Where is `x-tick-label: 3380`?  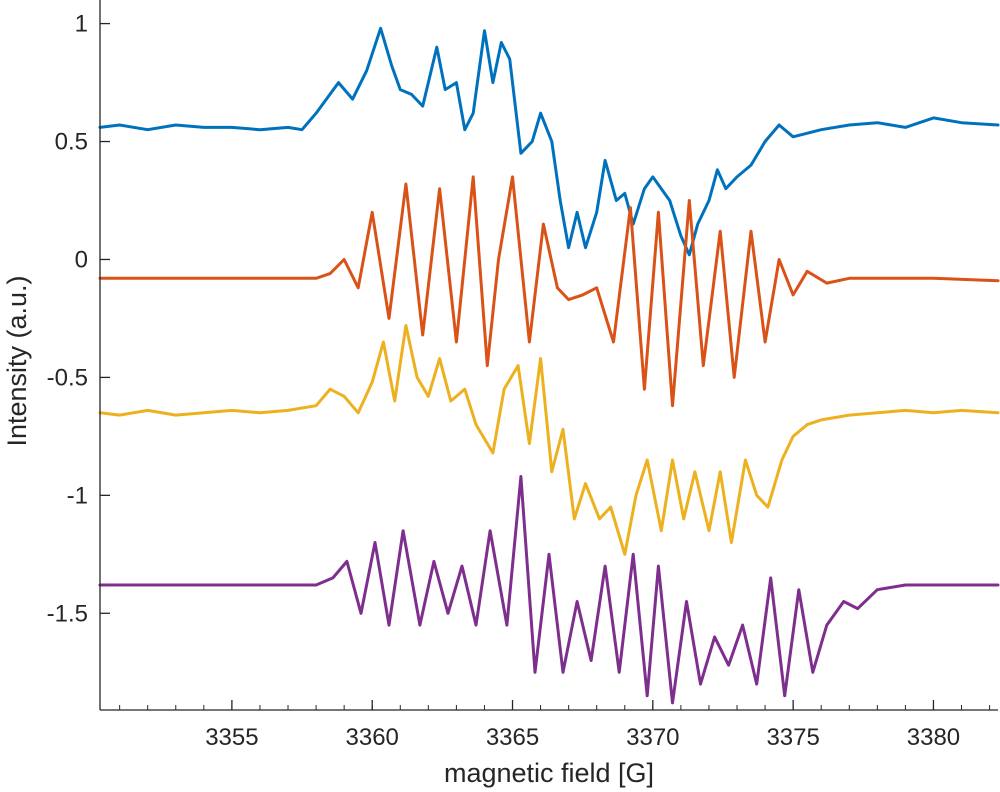
x-tick-label: 3380 is located at coordinates (933, 737).